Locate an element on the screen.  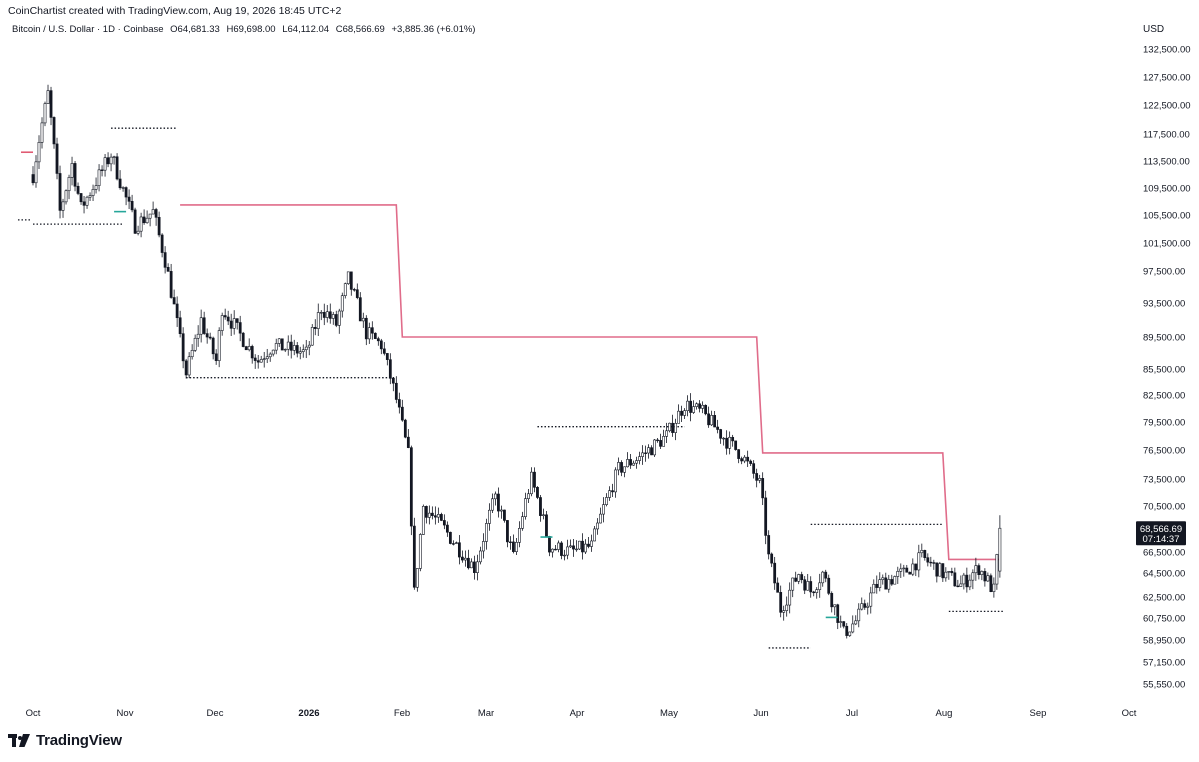
price-tick-label: 82,500.00 is located at coordinates (1164, 396).